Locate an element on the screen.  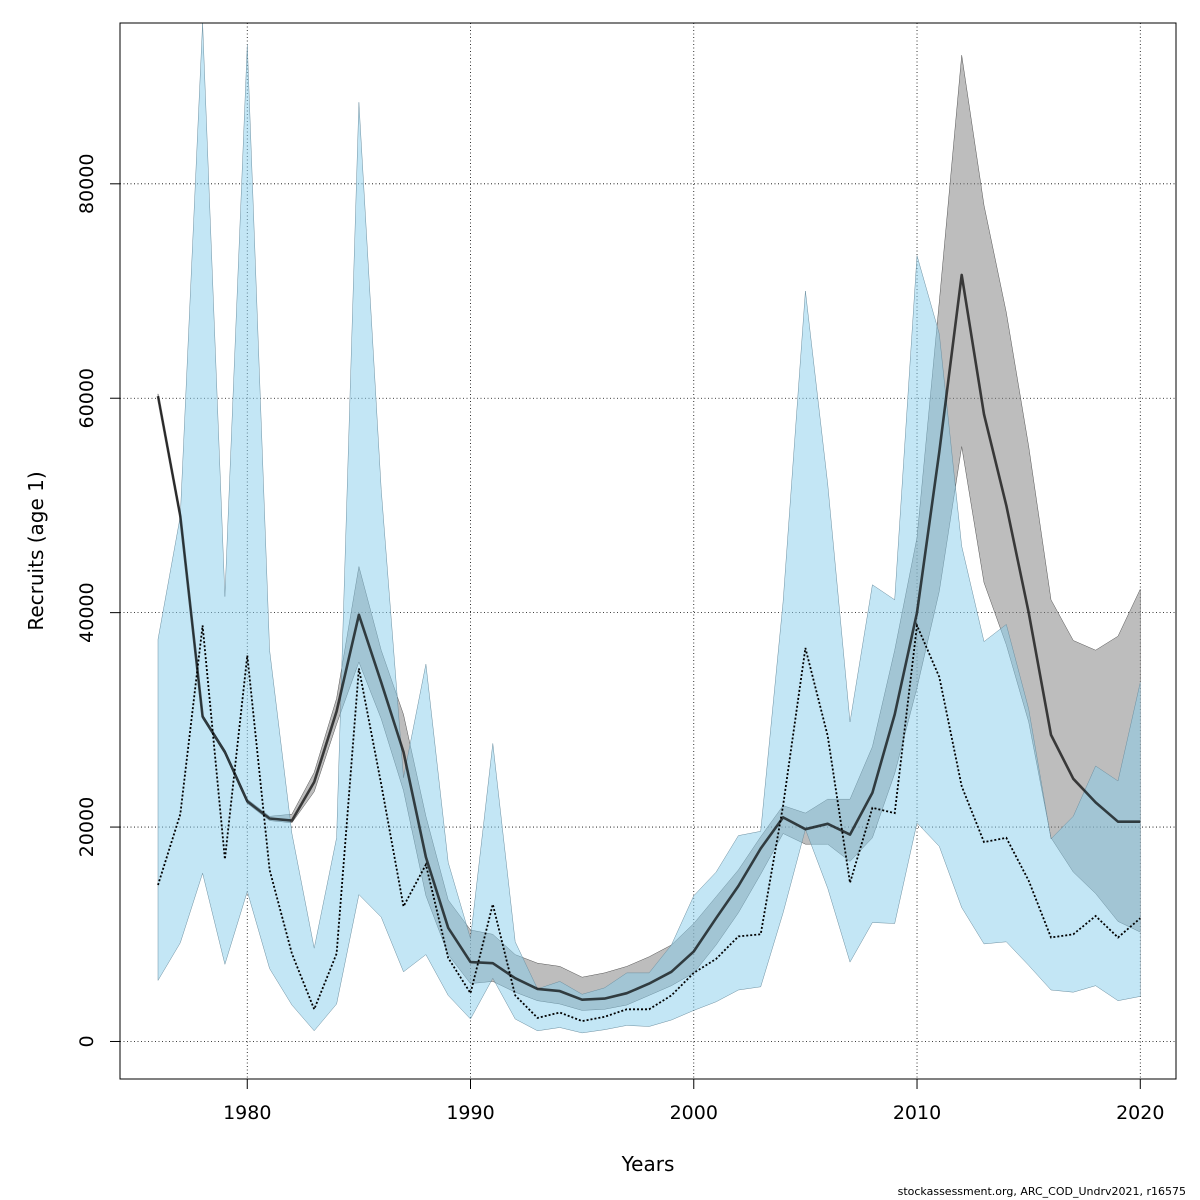
x-tick-label: 2000 is located at coordinates (694, 1113).